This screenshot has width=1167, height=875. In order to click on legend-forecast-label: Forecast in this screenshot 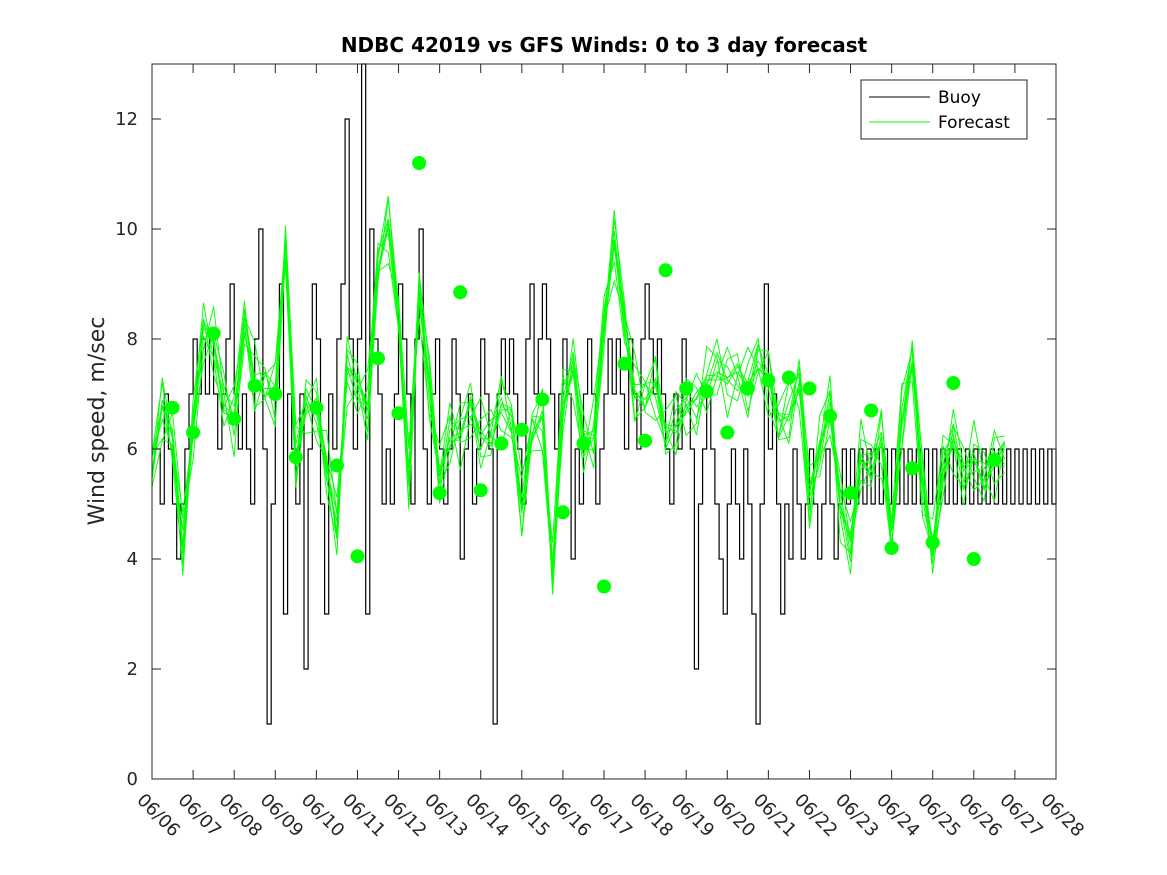, I will do `click(974, 123)`.